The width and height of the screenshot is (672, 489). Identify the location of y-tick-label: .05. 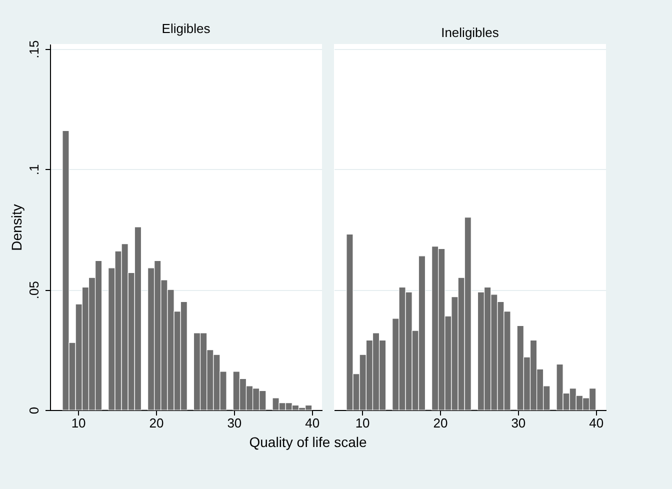
(34, 290).